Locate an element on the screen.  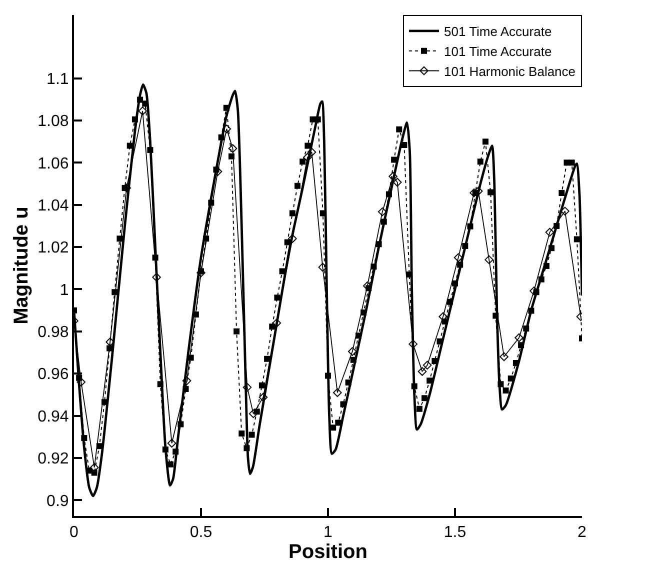
y-axis-title: Magnitude u is located at coordinates (21, 265).